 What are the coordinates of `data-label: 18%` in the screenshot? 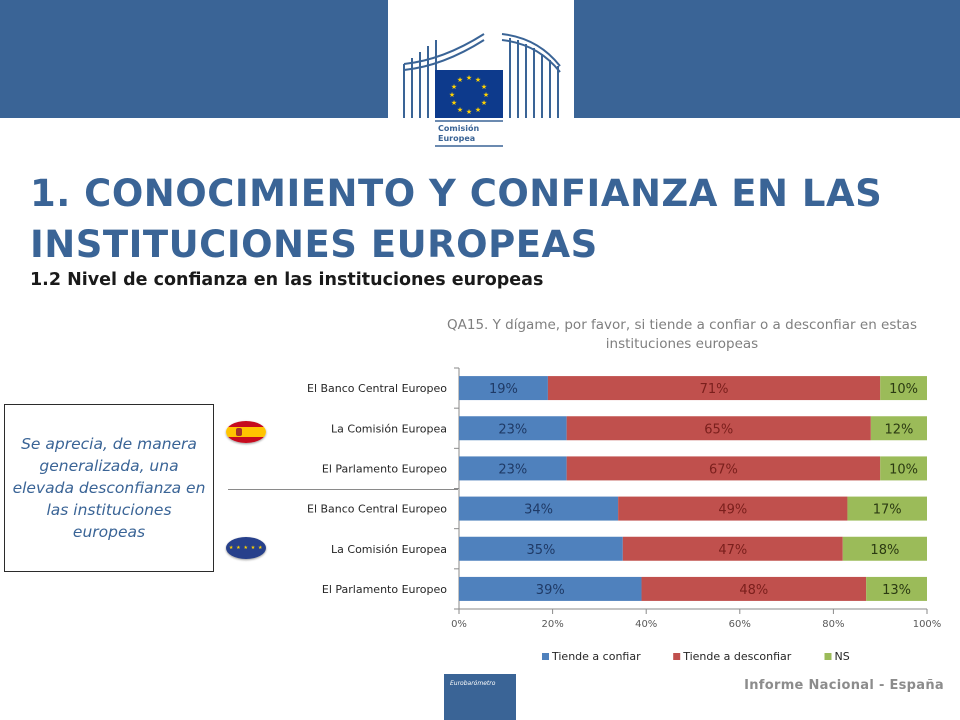 It's located at (884, 550).